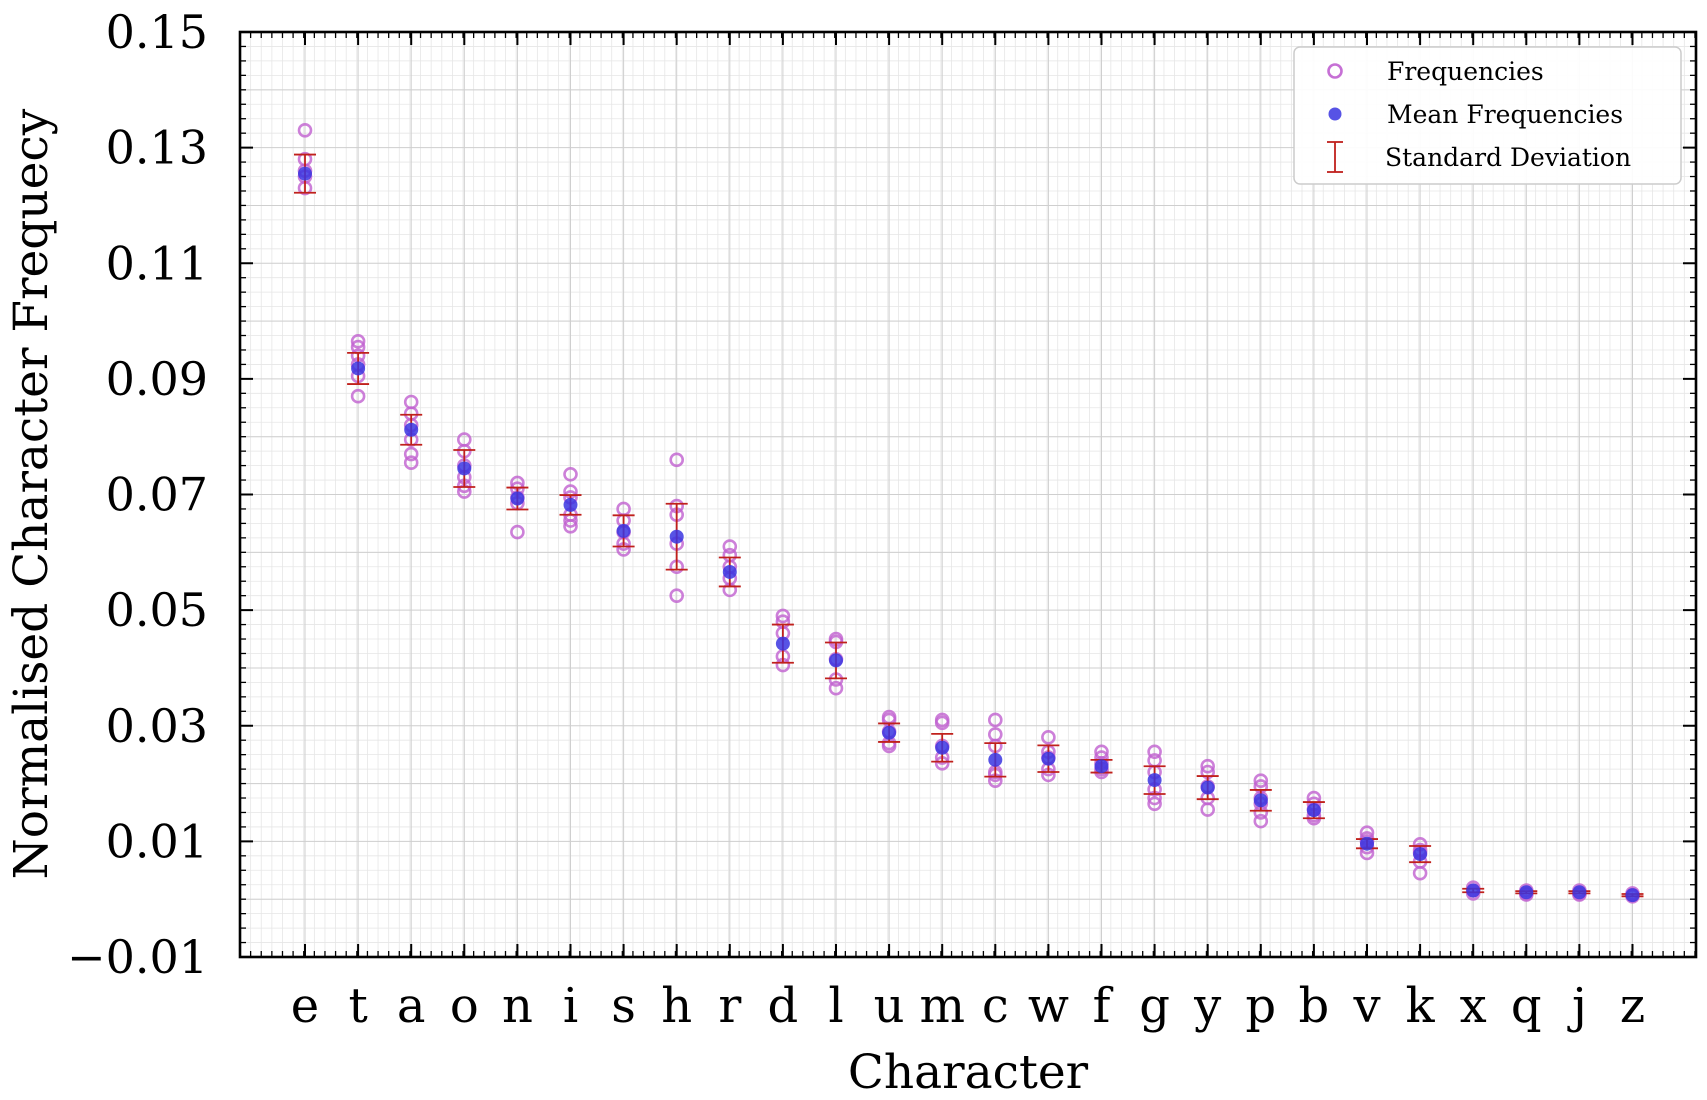 The height and width of the screenshot is (1100, 1707). Describe the element at coordinates (623, 1006) in the screenshot. I see `x-tick-label: s` at that location.